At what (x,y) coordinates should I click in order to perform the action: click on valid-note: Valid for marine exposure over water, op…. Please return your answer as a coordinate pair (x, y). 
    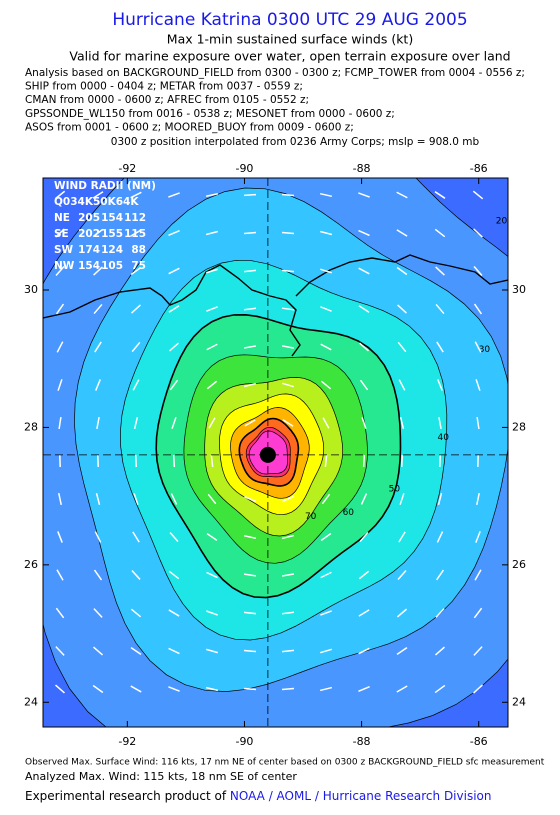
    Looking at the image, I should click on (289, 56).